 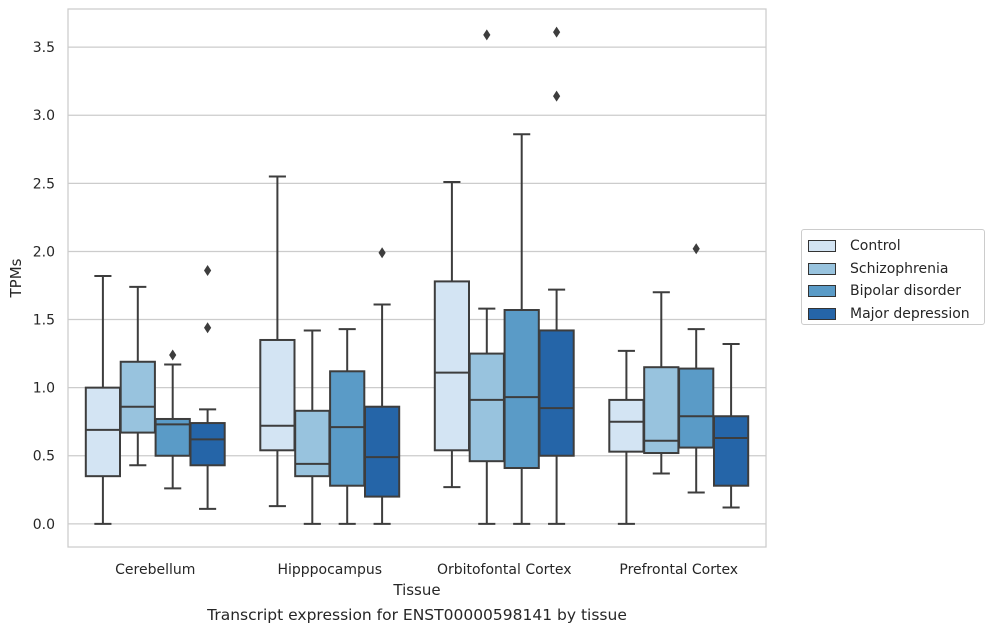 I want to click on y-tick-label: 1.5, so click(x=44, y=321).